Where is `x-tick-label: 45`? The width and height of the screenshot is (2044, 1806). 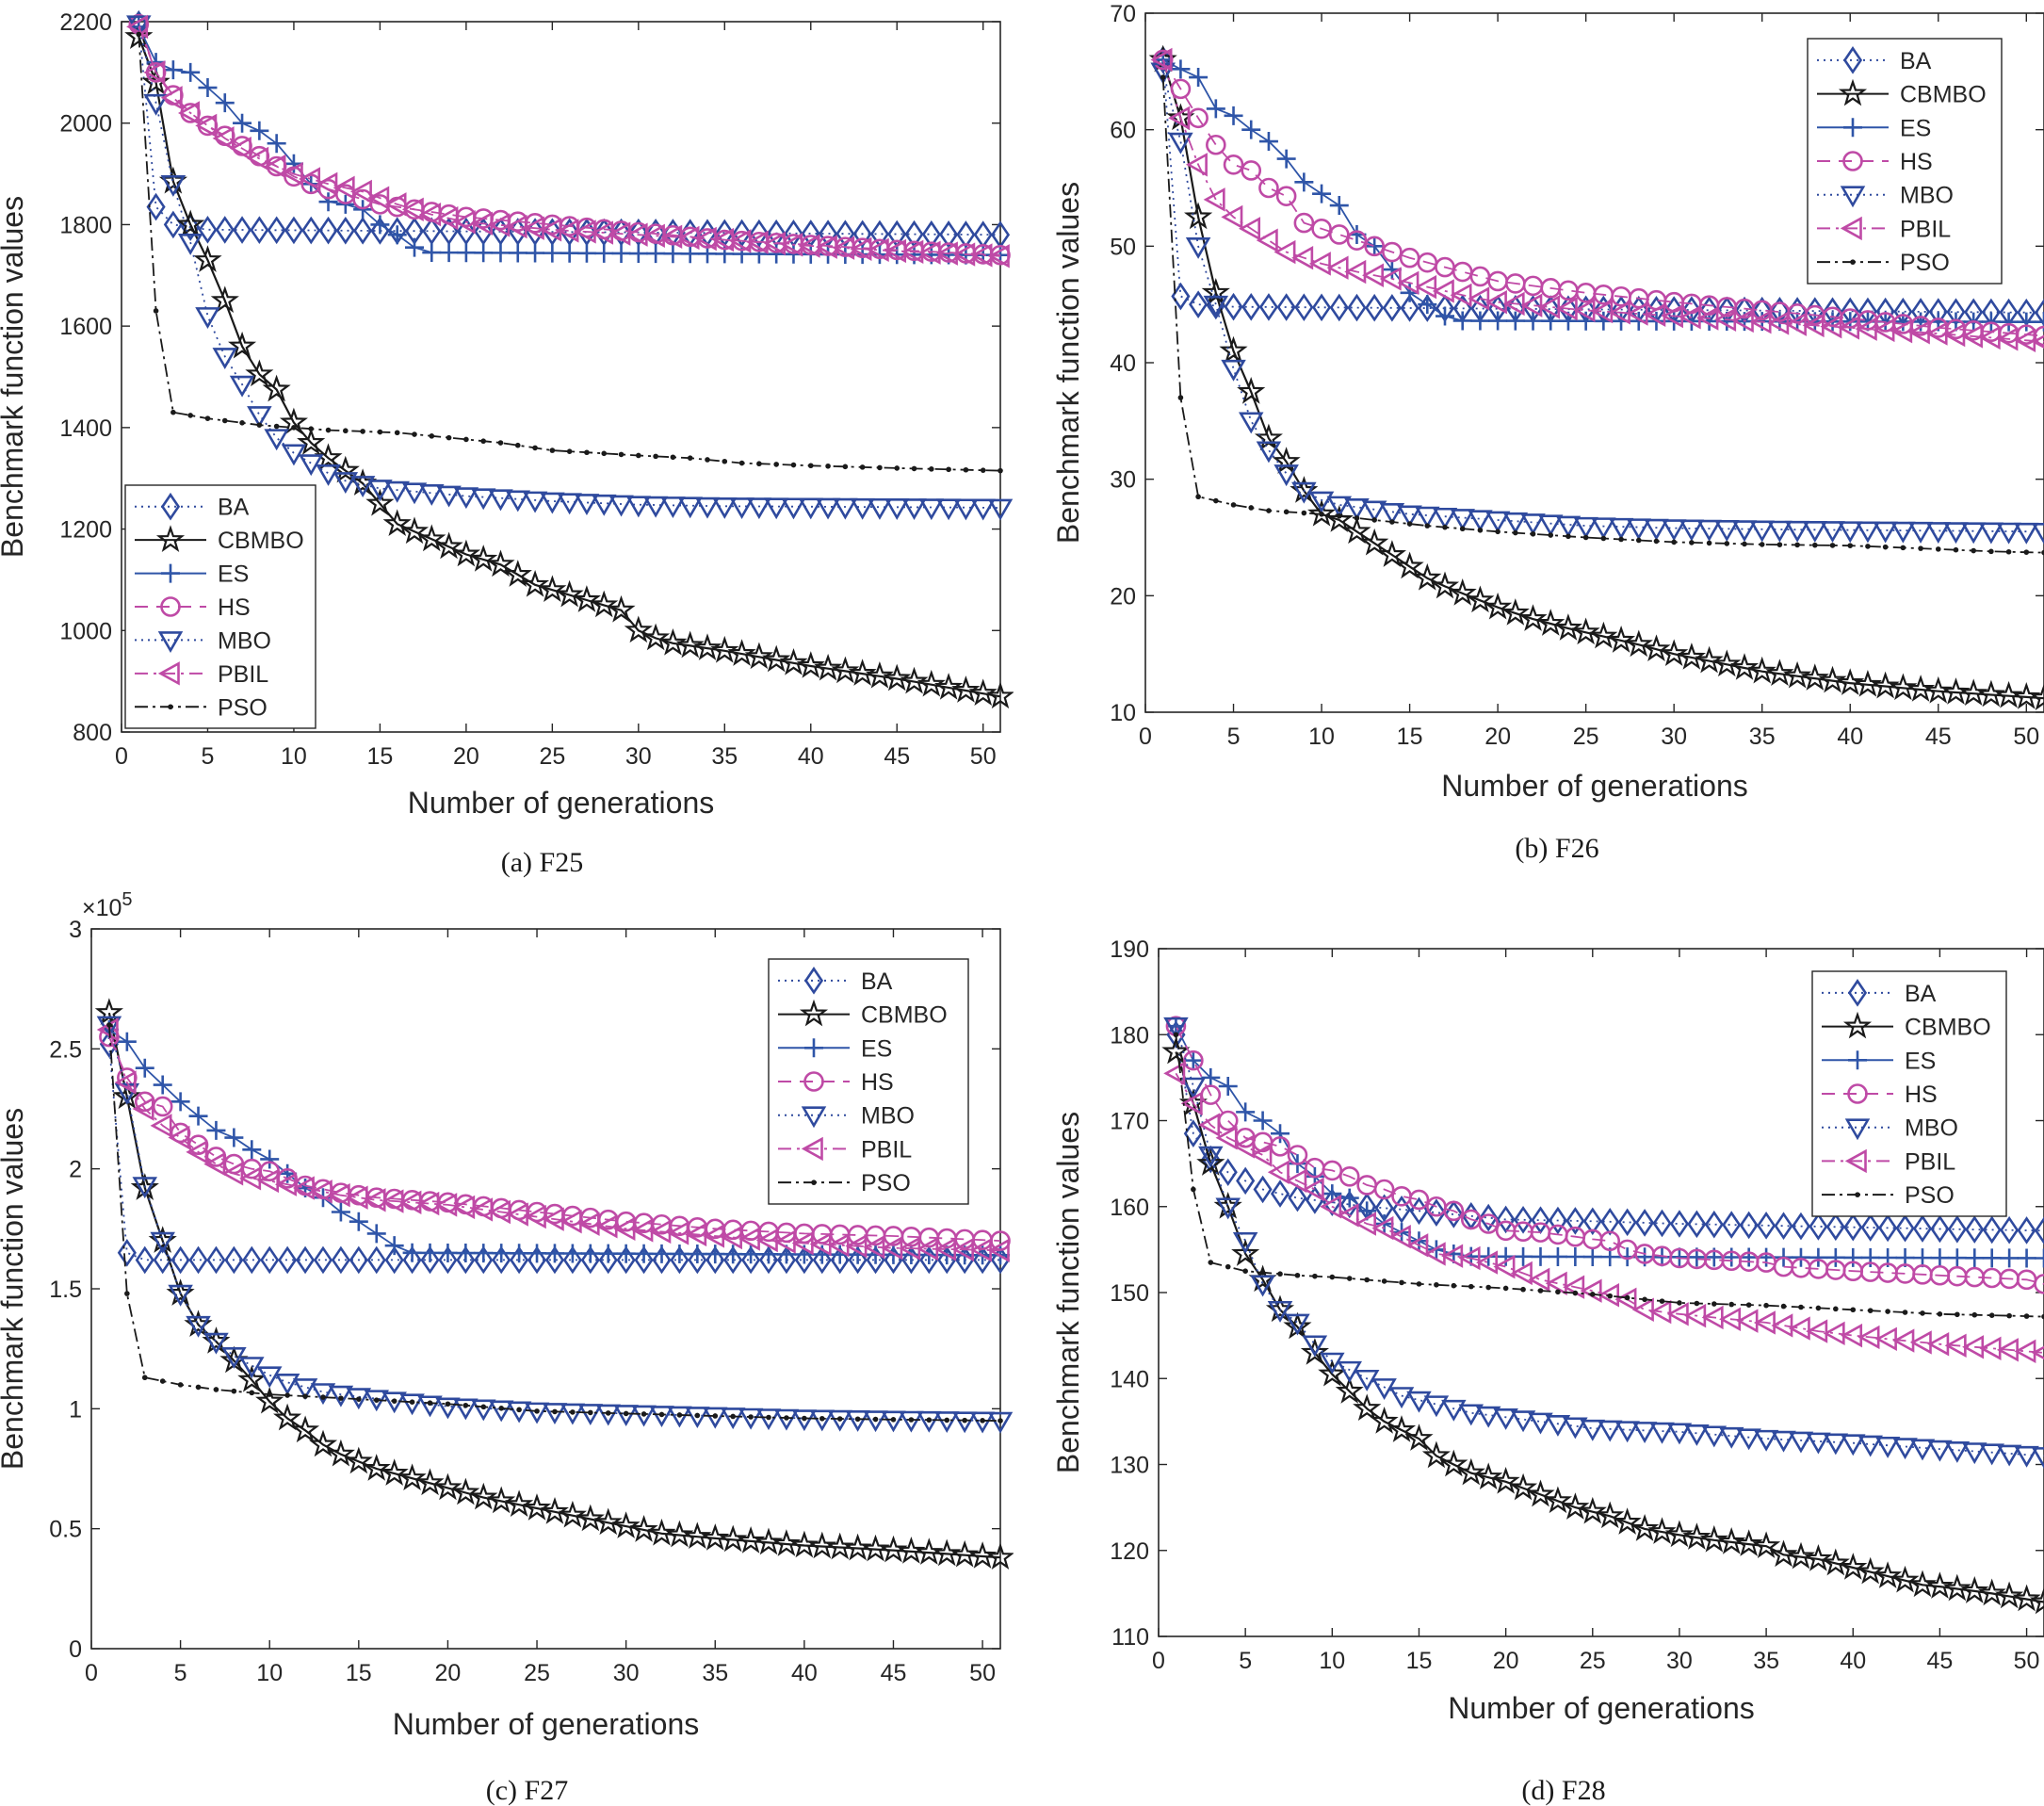 x-tick-label: 45 is located at coordinates (1938, 737).